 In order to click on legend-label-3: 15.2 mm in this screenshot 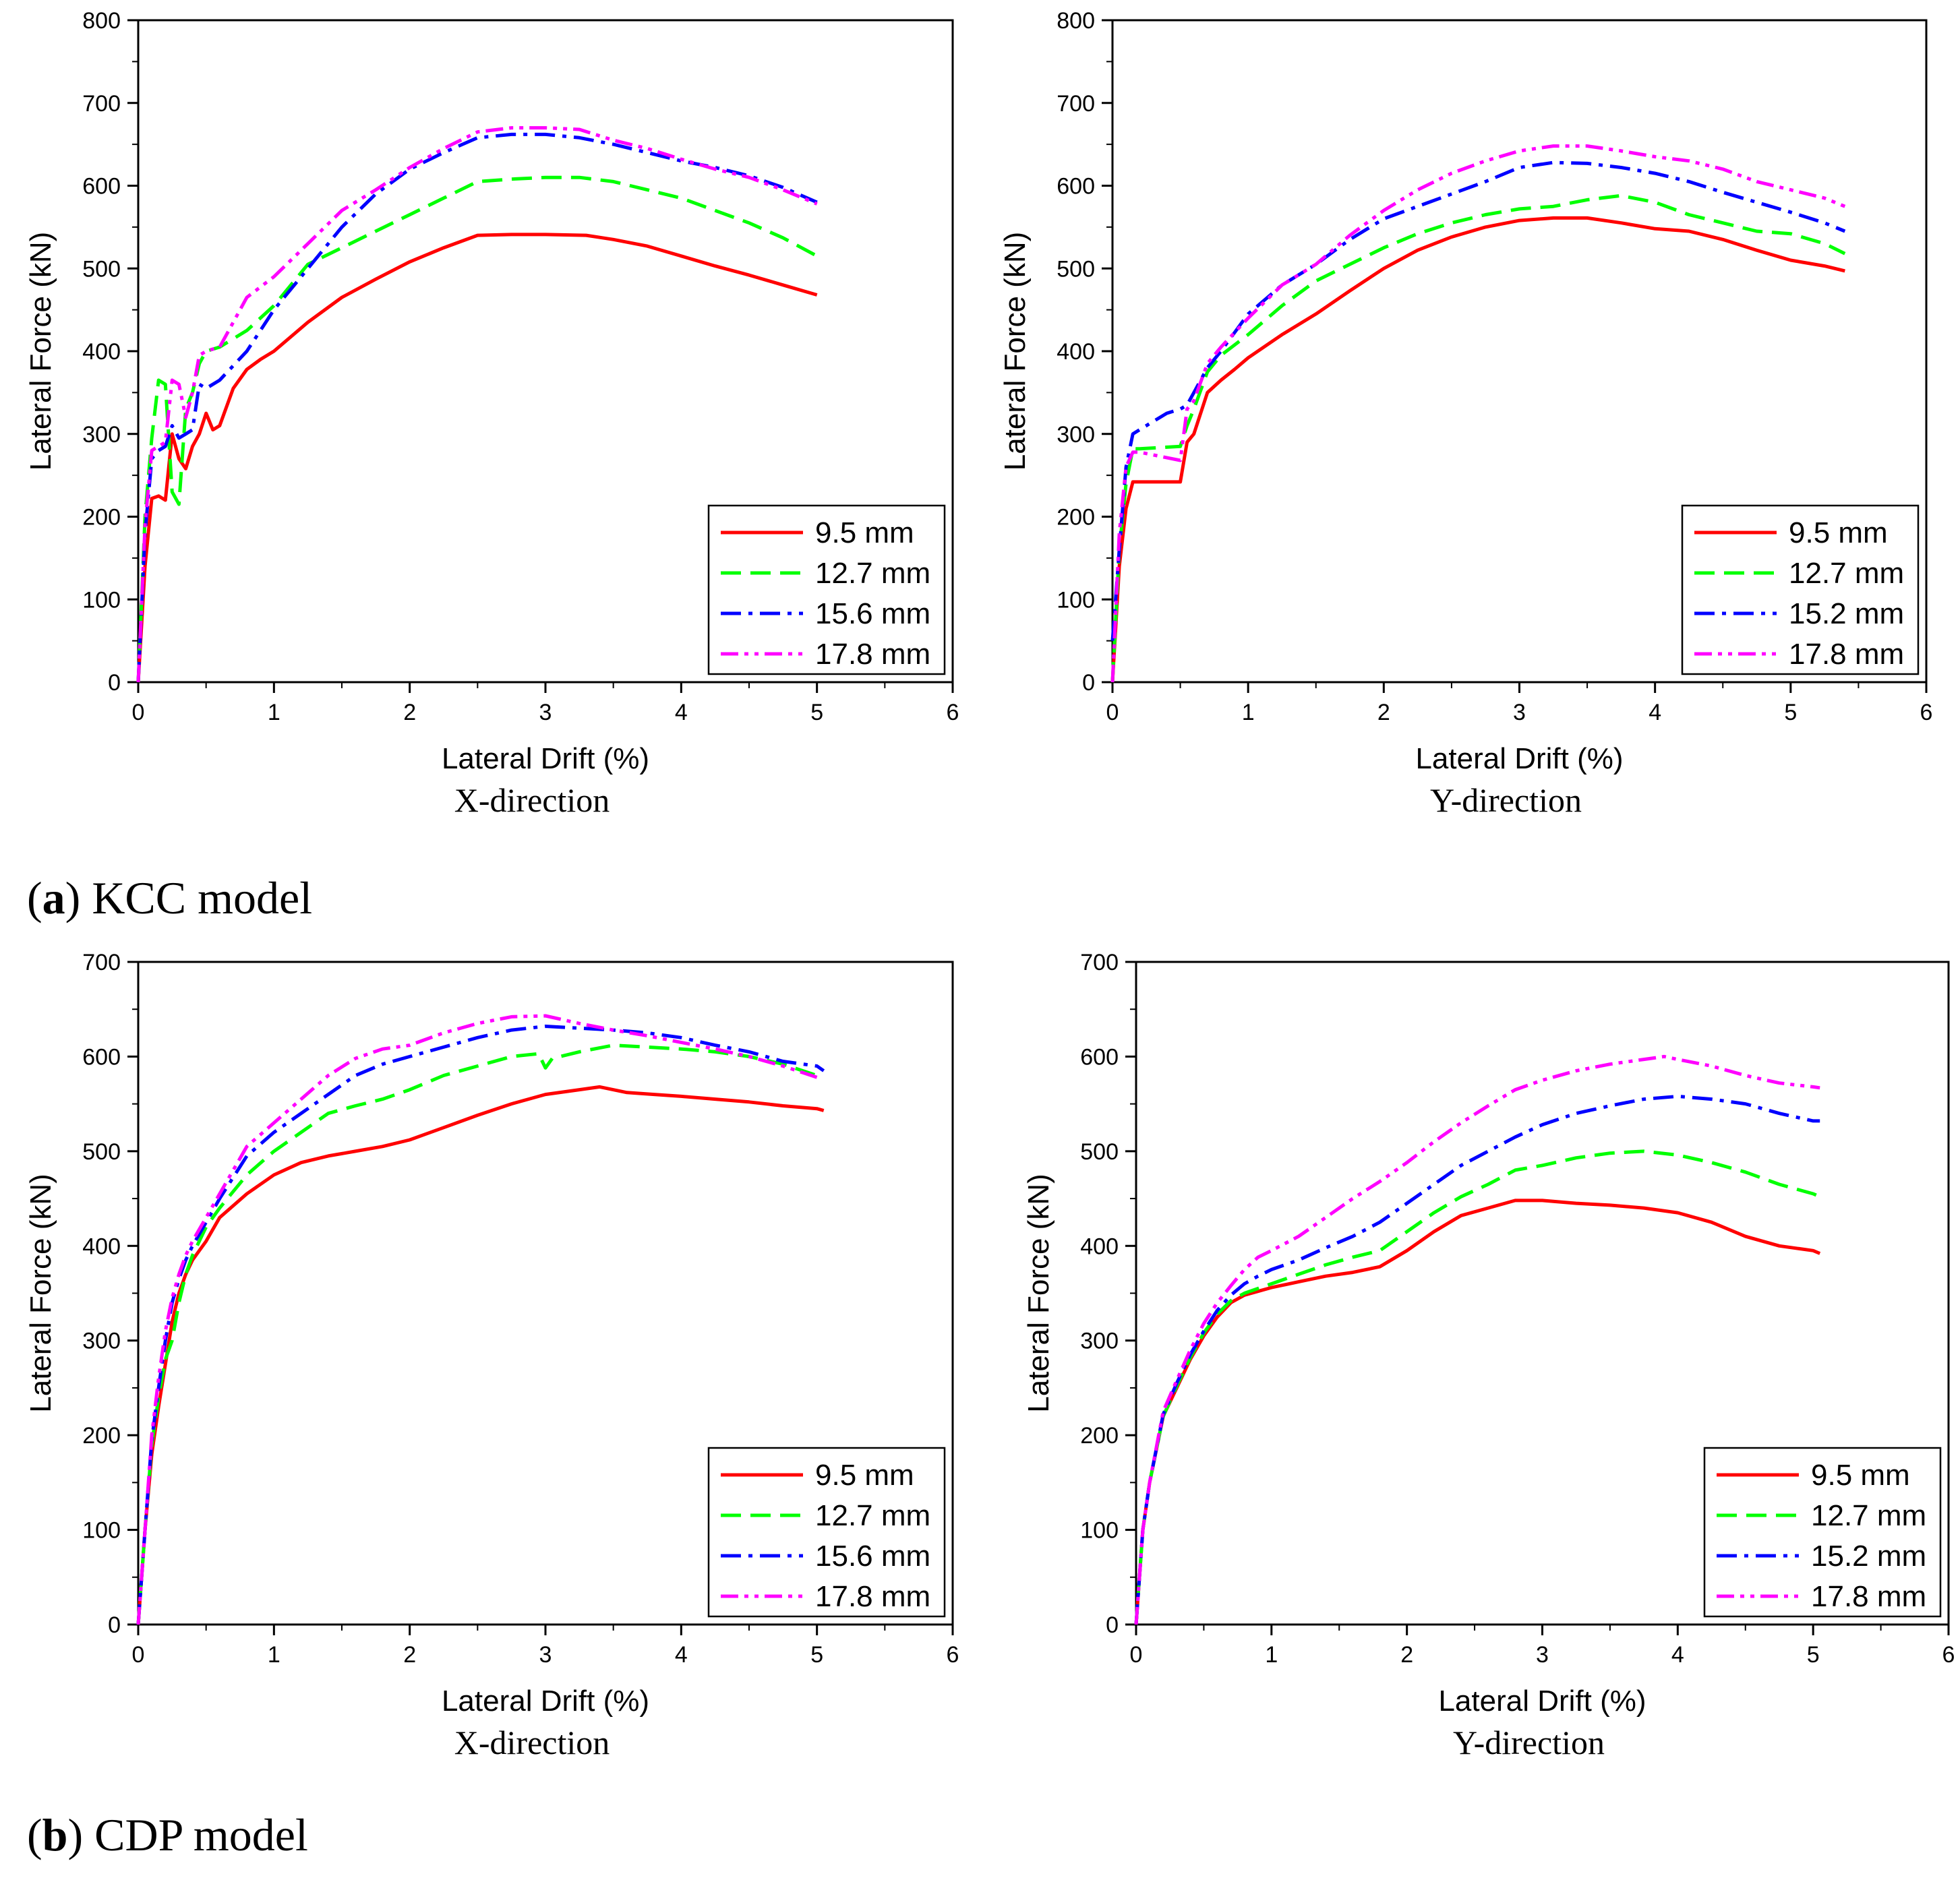, I will do `click(1846, 613)`.